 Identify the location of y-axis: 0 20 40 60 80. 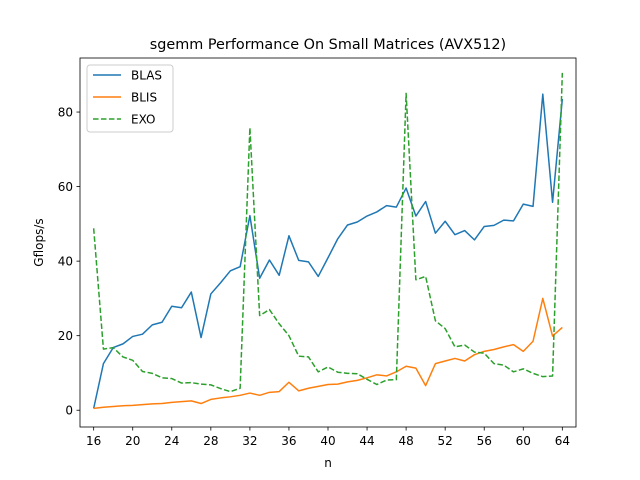
(69, 261).